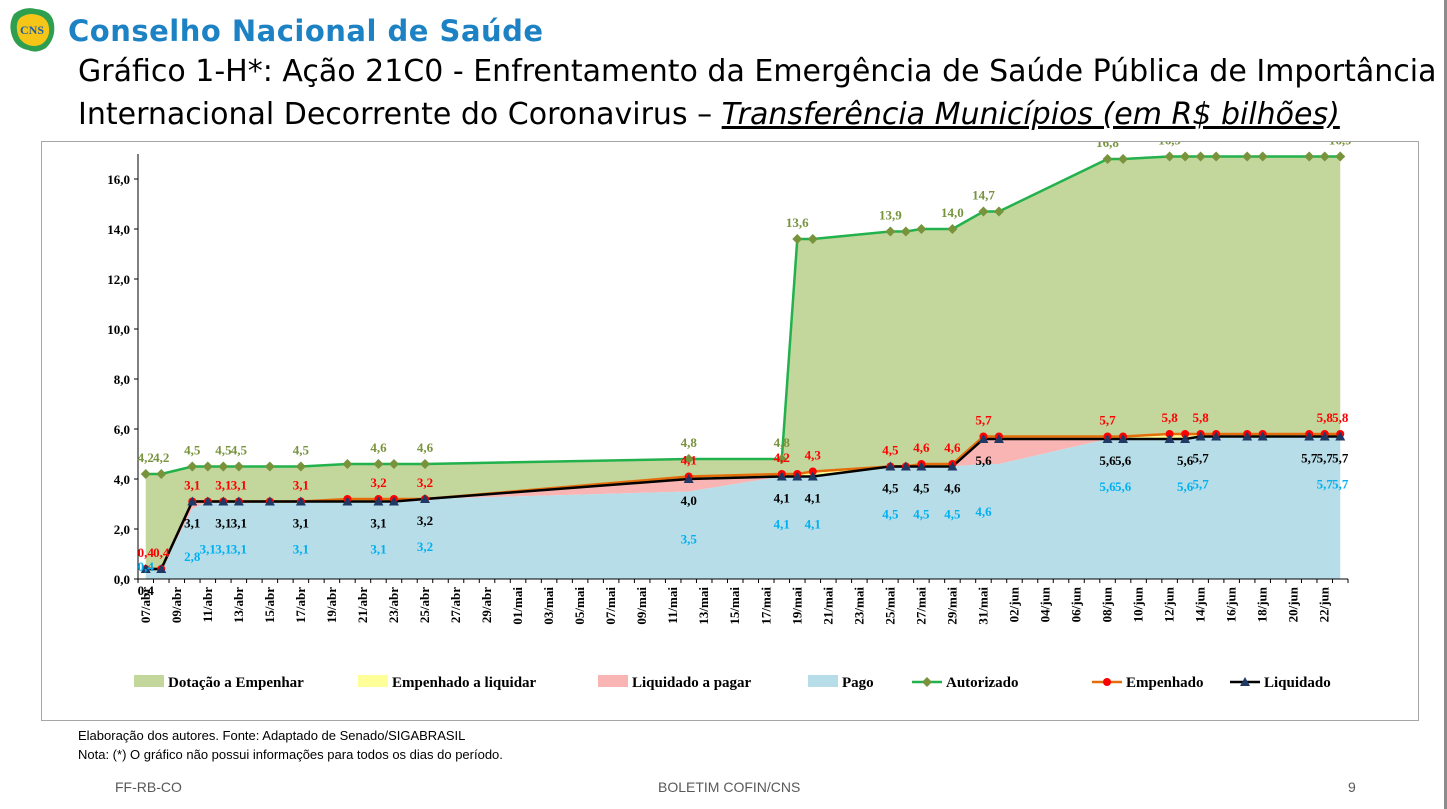 This screenshot has width=1447, height=809. I want to click on x-tick-label: 09/abr, so click(176, 605).